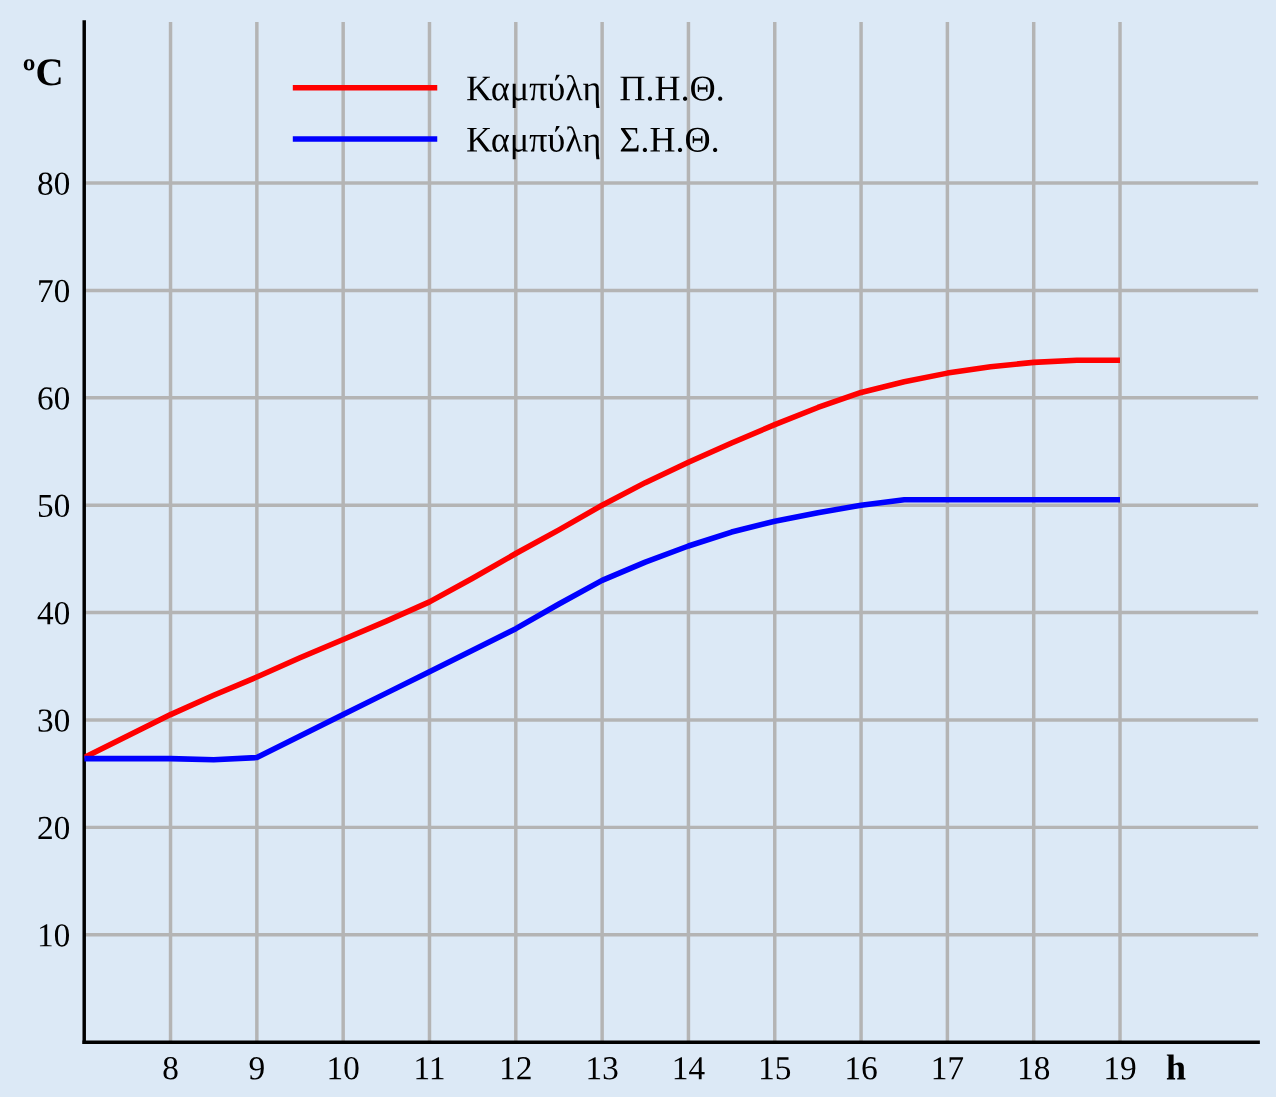  I want to click on y-tick-label: 80, so click(54, 183).